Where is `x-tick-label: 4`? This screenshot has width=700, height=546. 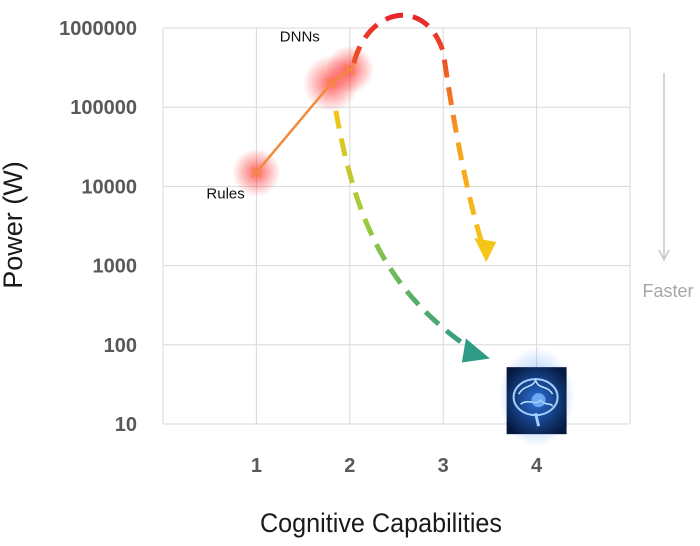 x-tick-label: 4 is located at coordinates (537, 466).